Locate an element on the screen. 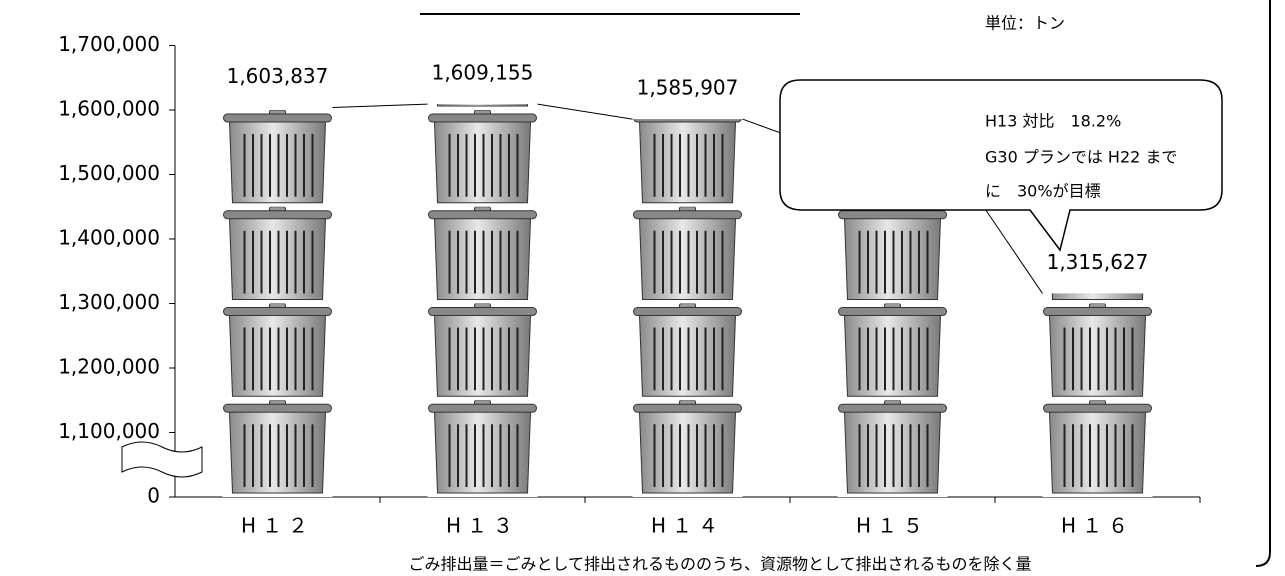 This screenshot has height=576, width=1285. x-tick-label: H１５ is located at coordinates (892, 526).